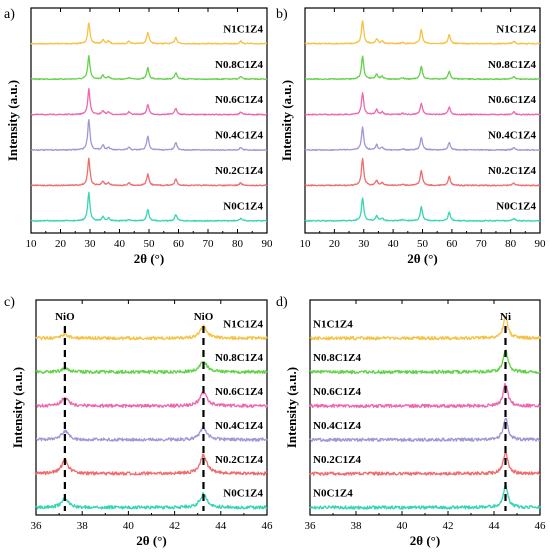 This screenshot has height=558, width=550. I want to click on panel-label: a), so click(9, 14).